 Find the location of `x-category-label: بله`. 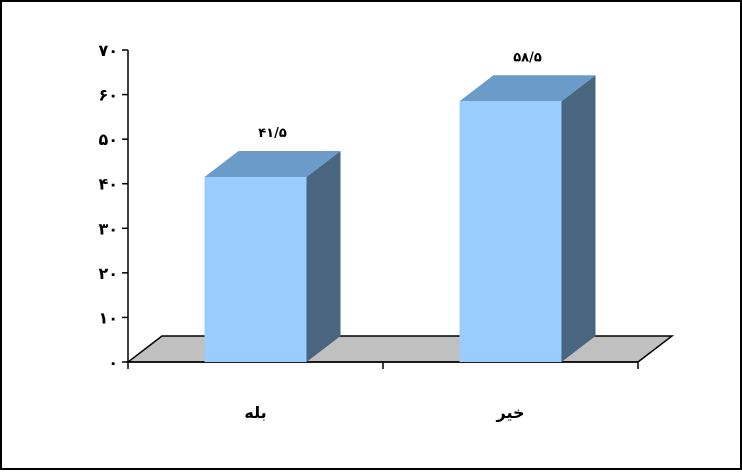

x-category-label: بله is located at coordinates (255, 412).